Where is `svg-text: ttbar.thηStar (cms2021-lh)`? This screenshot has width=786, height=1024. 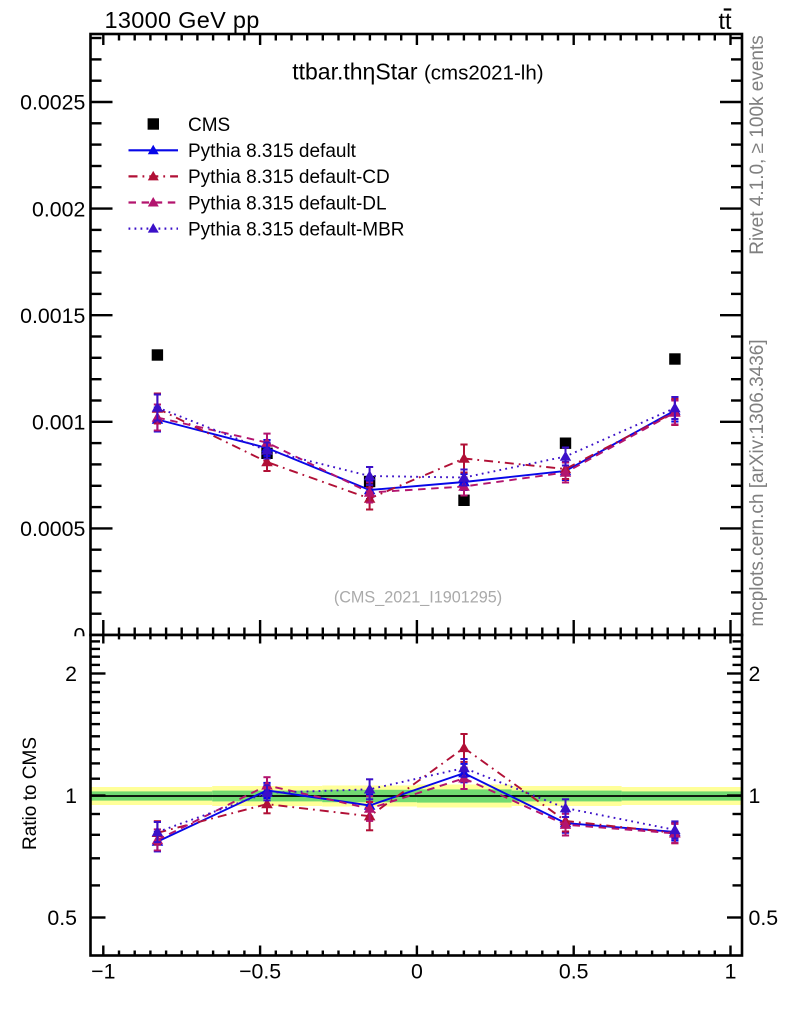 svg-text: ttbar.thηStar (cms2021-lh) is located at coordinates (417, 72).